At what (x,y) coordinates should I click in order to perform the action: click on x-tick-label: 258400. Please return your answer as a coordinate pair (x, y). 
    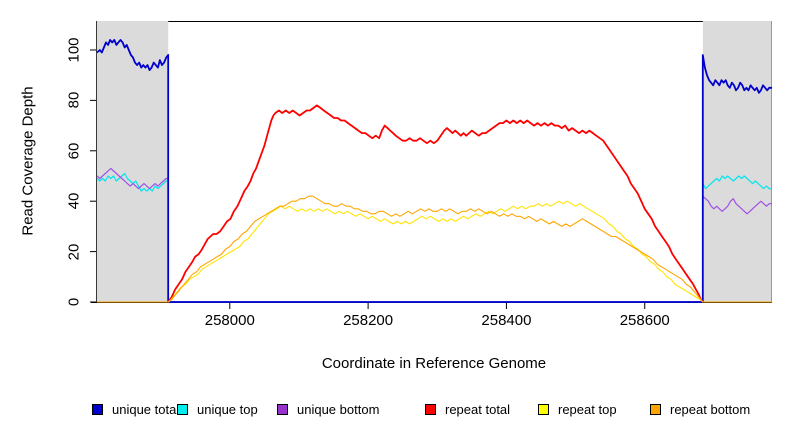
    Looking at the image, I should click on (506, 320).